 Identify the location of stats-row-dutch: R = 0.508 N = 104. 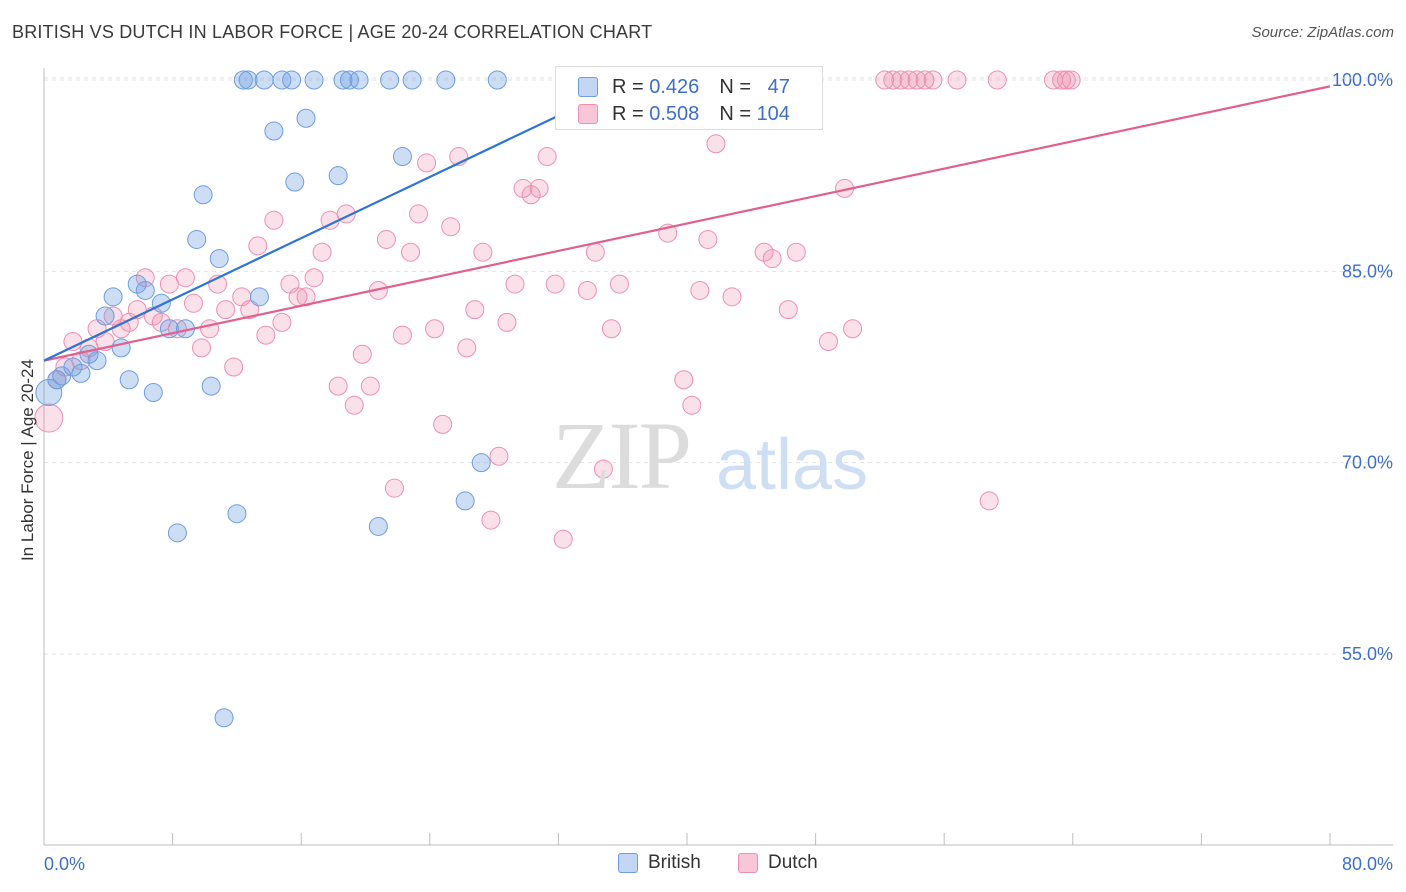
(684, 114).